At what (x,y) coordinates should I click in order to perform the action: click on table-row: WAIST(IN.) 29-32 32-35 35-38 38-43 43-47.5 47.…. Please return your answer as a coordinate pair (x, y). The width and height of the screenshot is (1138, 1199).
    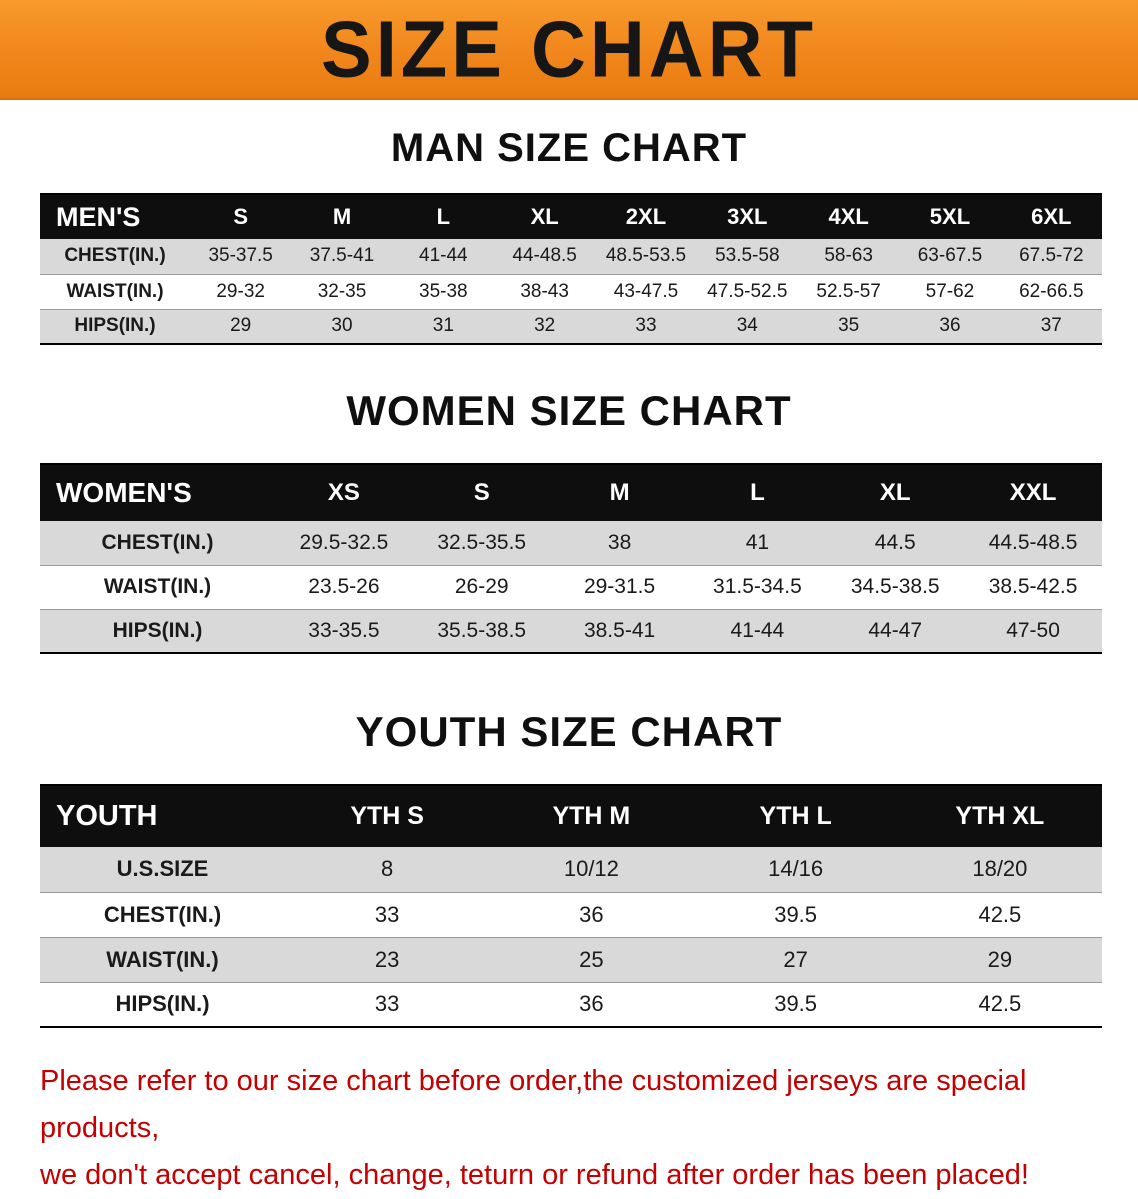
    Looking at the image, I should click on (571, 291).